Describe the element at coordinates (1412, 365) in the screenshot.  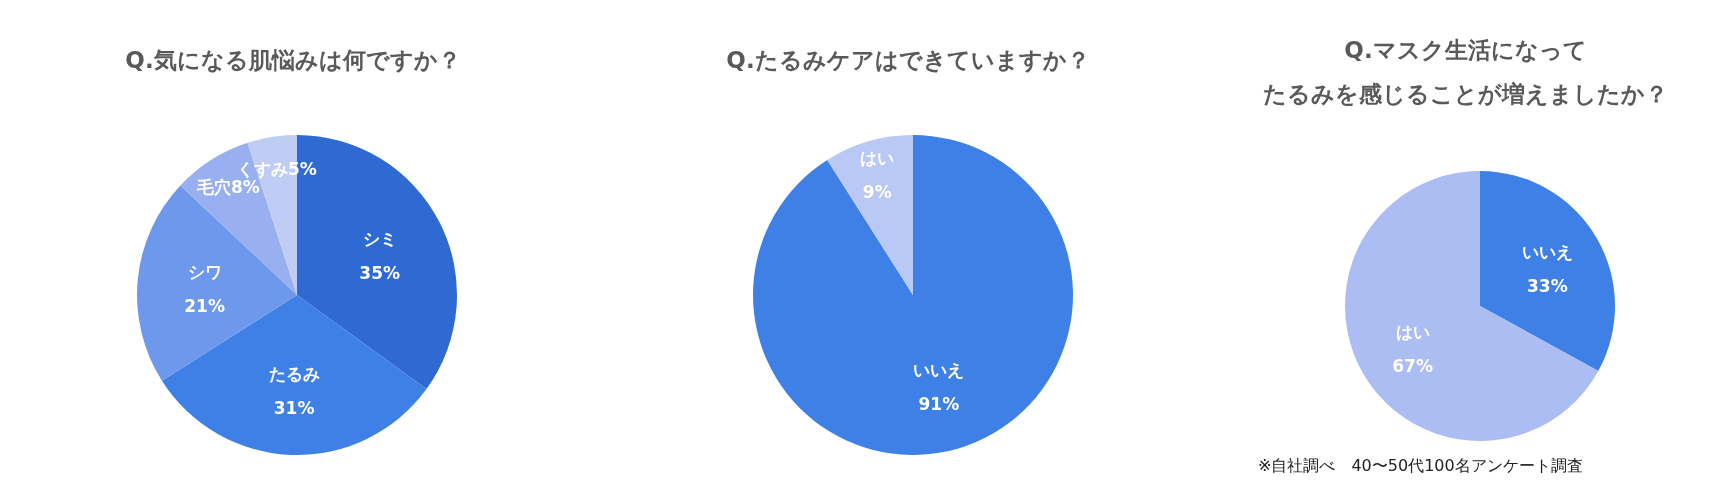
I see `data-label: 67%` at that location.